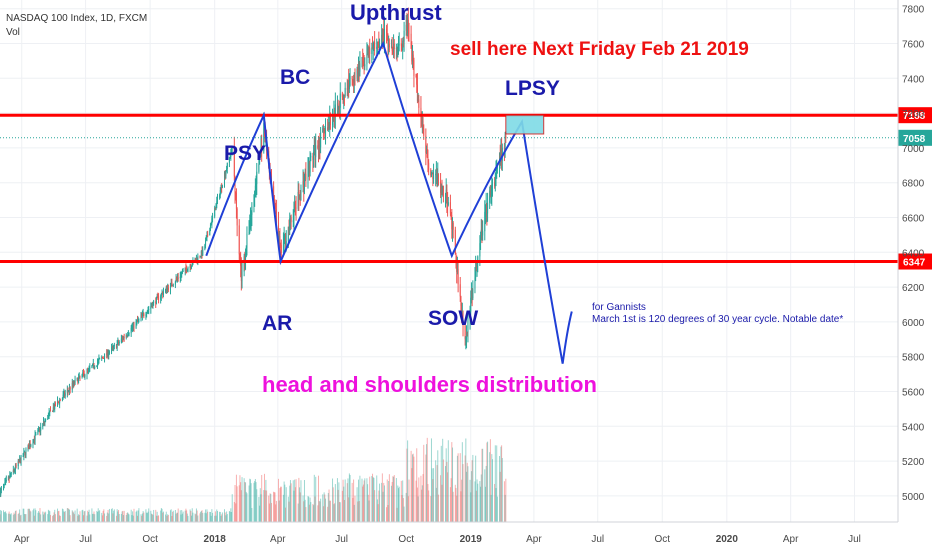  Describe the element at coordinates (913, 427) in the screenshot. I see `price-tick-label: 5400` at that location.